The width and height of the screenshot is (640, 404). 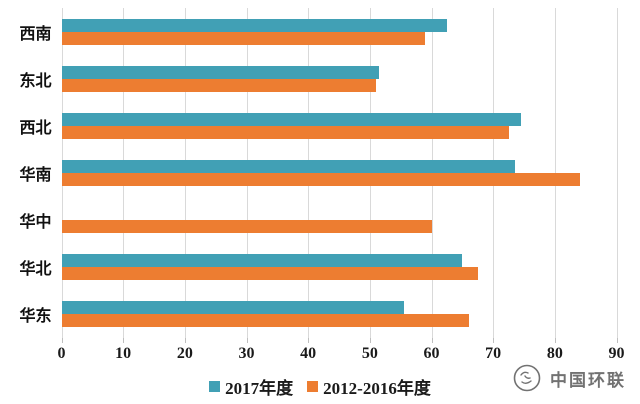 I want to click on legend-label-2017: 2017年度, so click(x=259, y=388).